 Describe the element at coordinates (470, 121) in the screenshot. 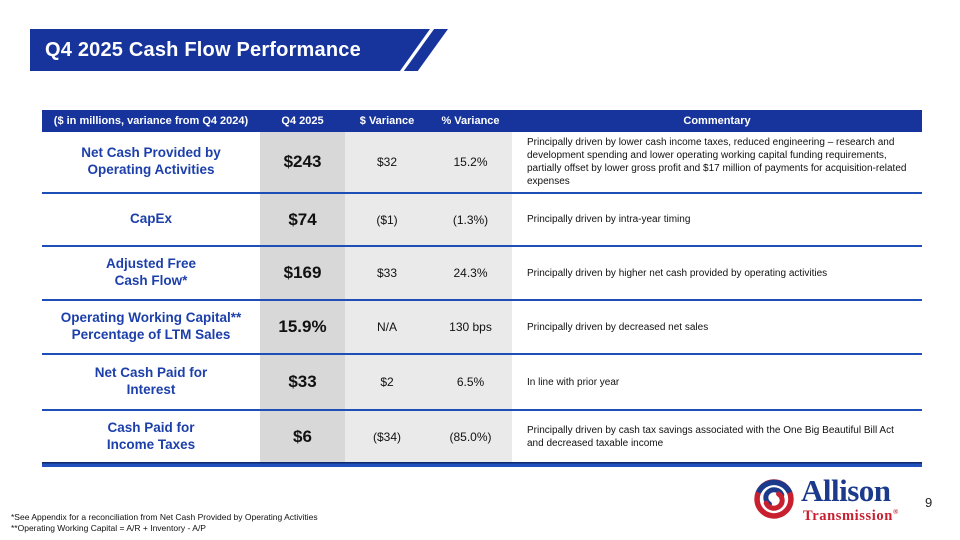

I see `header-pct-variance: % Variance` at that location.